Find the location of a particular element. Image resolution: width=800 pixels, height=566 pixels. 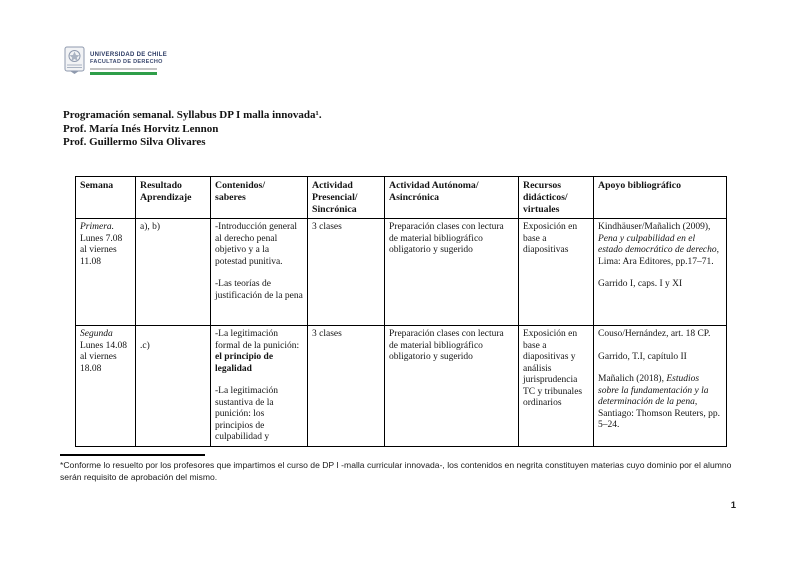

footnote-separator is located at coordinates (132, 455).